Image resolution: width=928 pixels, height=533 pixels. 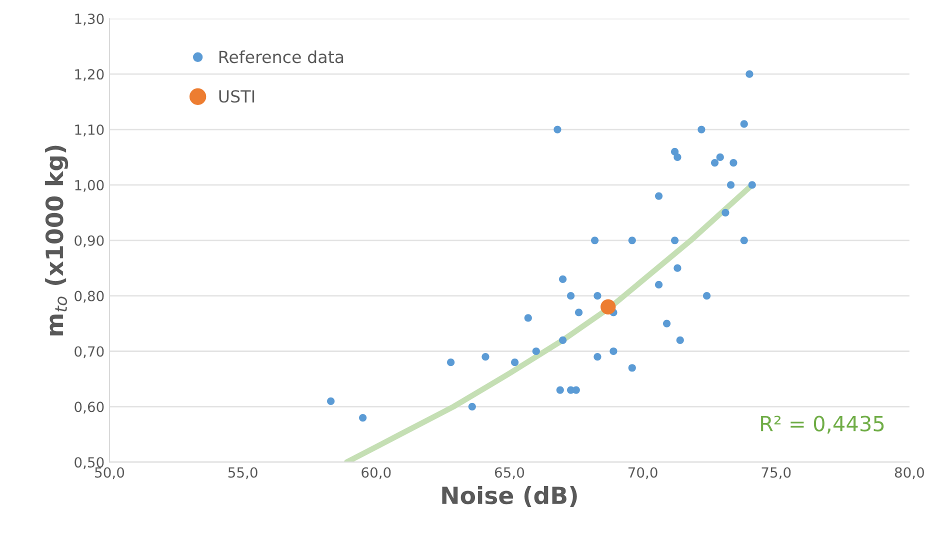 I want to click on y-tick-label: 1,20, so click(x=89, y=75).